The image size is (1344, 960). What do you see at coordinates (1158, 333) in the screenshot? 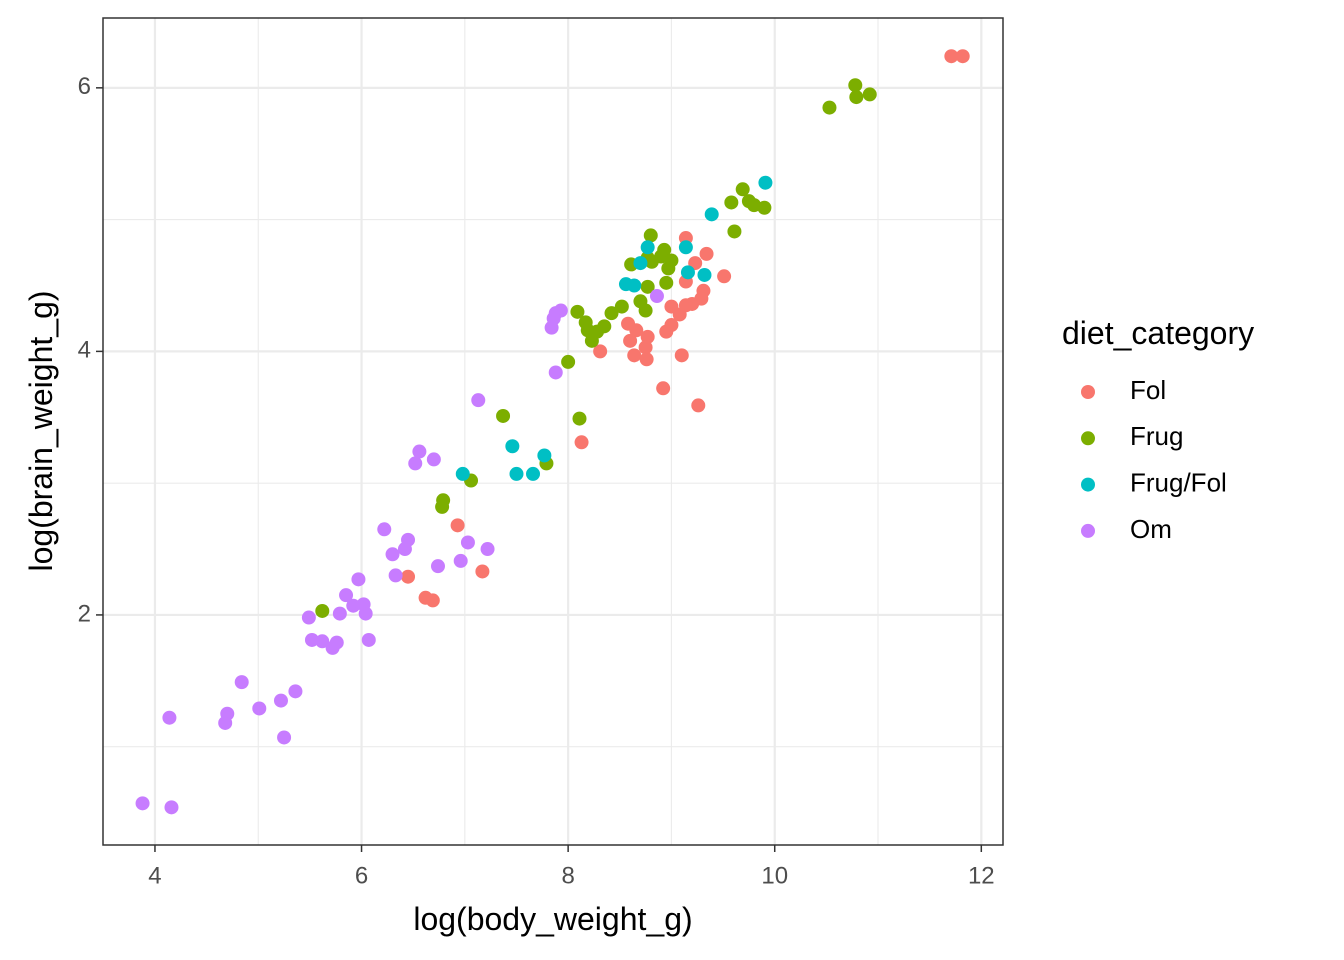
I see `legend-title: diet_category` at bounding box center [1158, 333].